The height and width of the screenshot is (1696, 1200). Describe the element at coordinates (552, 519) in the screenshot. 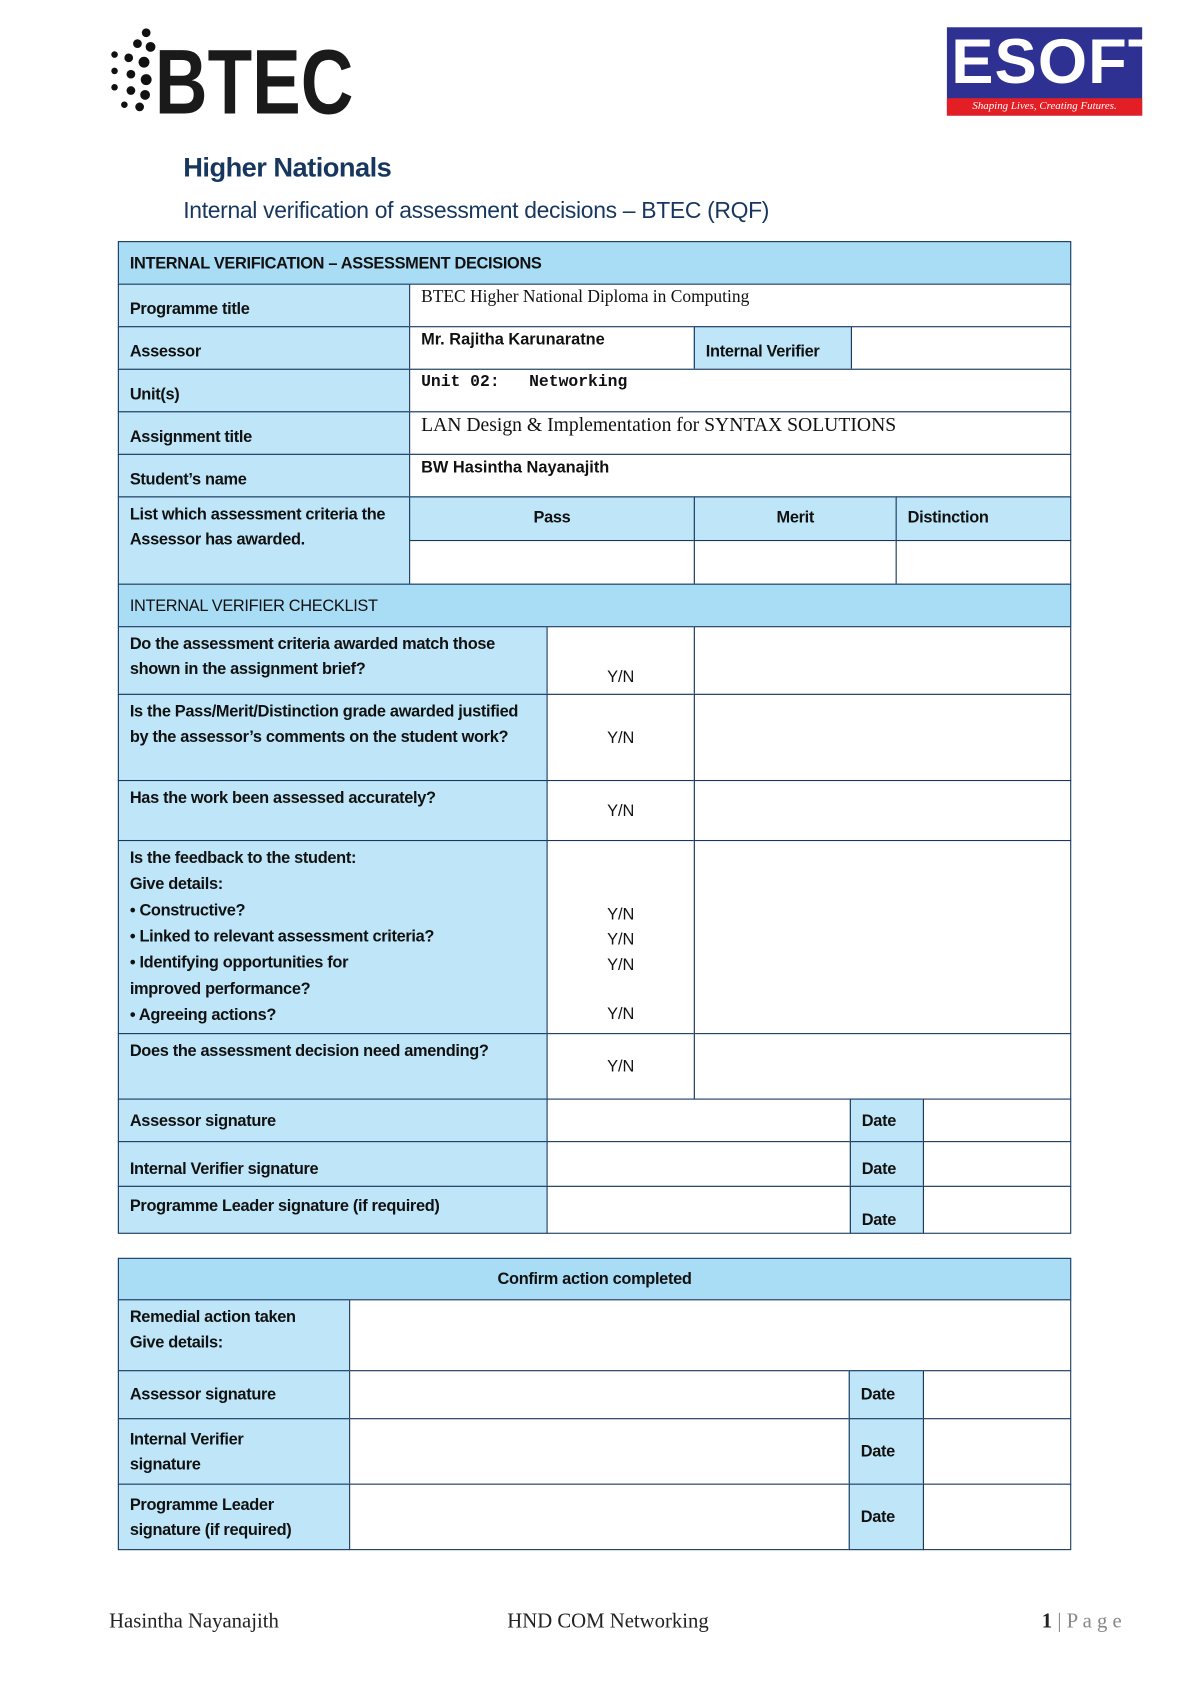

I see `pass-header: Pass` at that location.